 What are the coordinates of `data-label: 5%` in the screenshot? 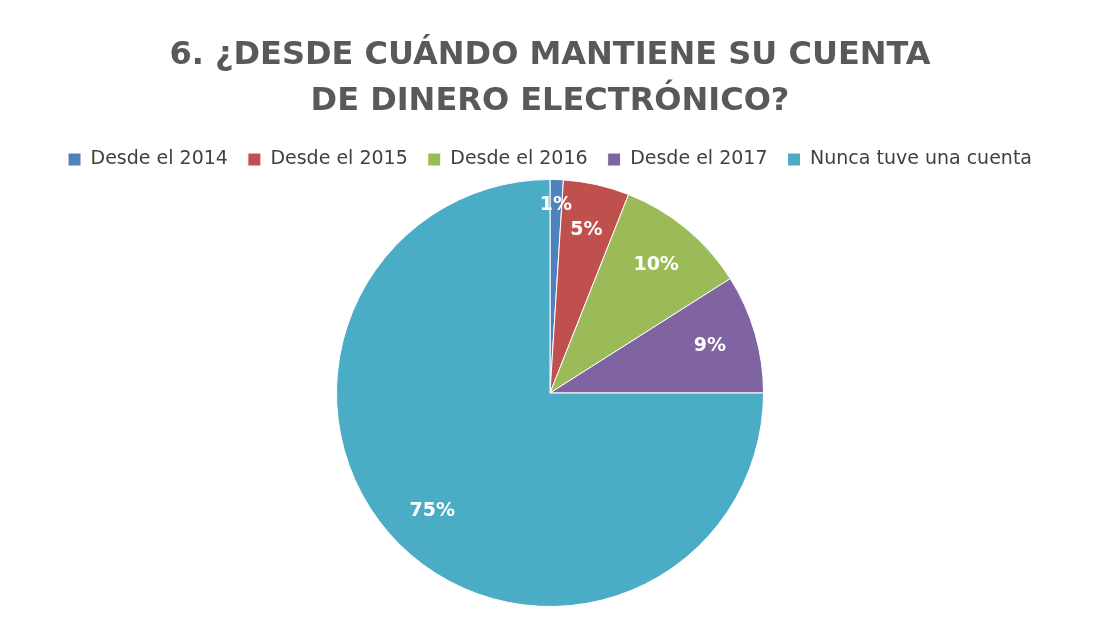 It's located at (586, 228).